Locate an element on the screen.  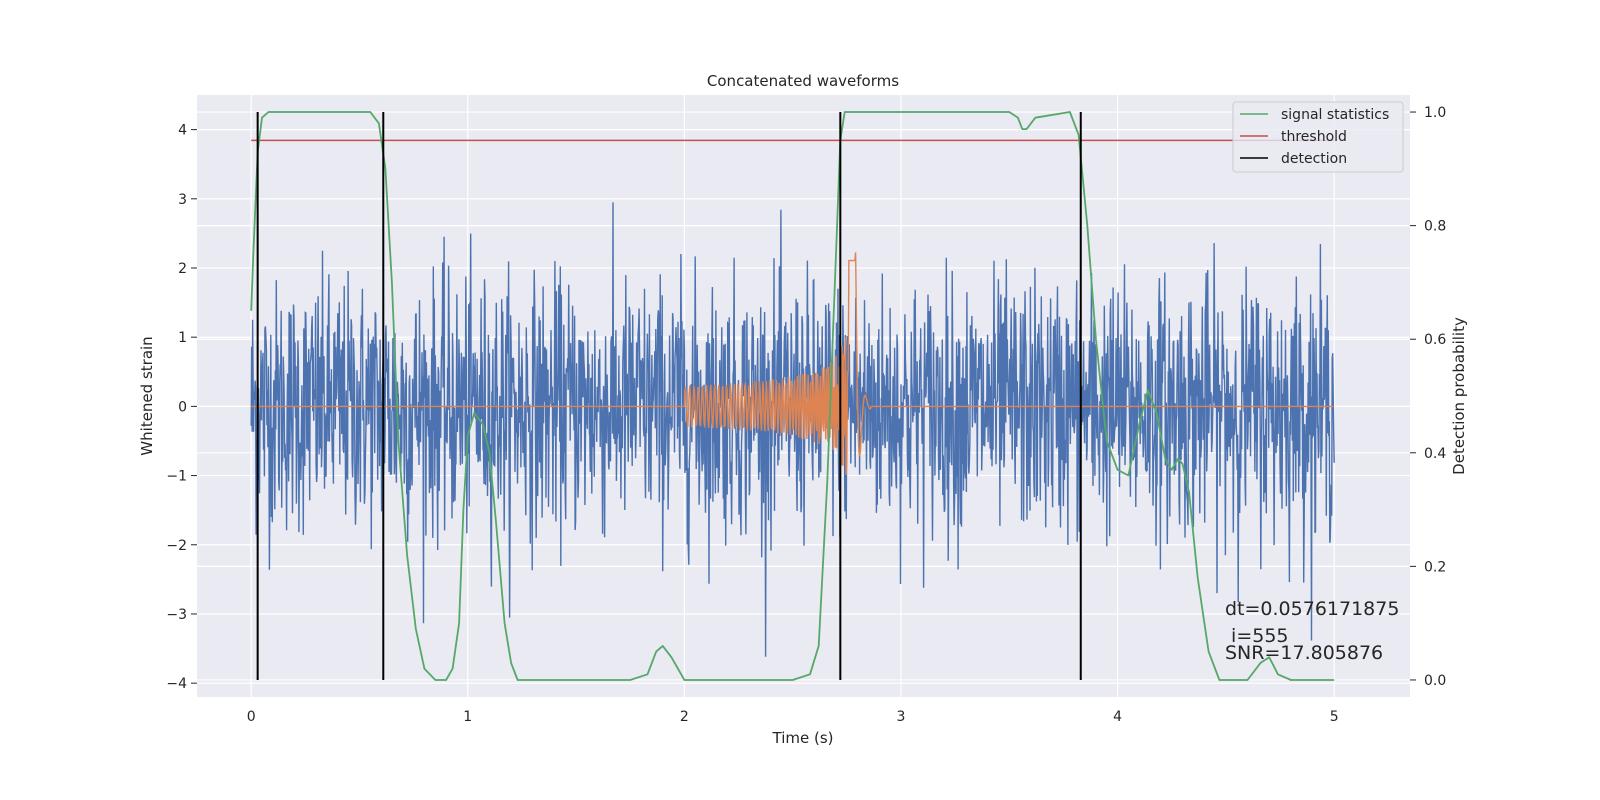
x-tick-label: 4 is located at coordinates (1117, 717).